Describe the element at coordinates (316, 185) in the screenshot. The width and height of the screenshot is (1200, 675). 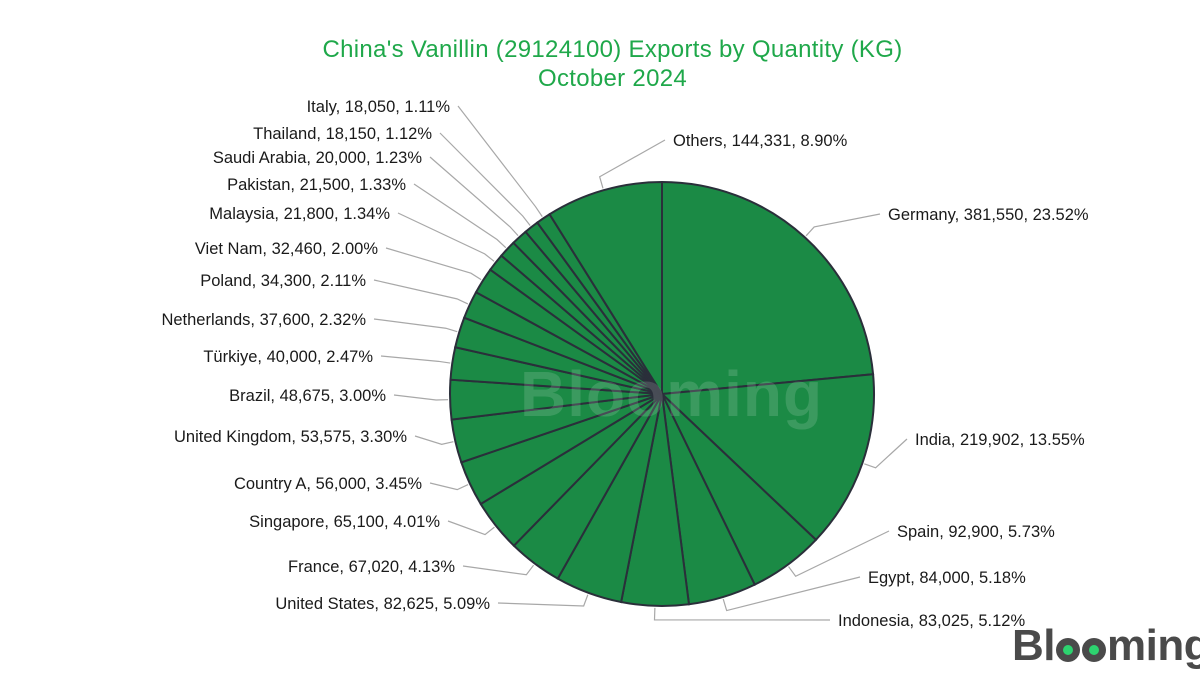
I see `slice-label: Pakistan, 21,500, 1.33%` at that location.